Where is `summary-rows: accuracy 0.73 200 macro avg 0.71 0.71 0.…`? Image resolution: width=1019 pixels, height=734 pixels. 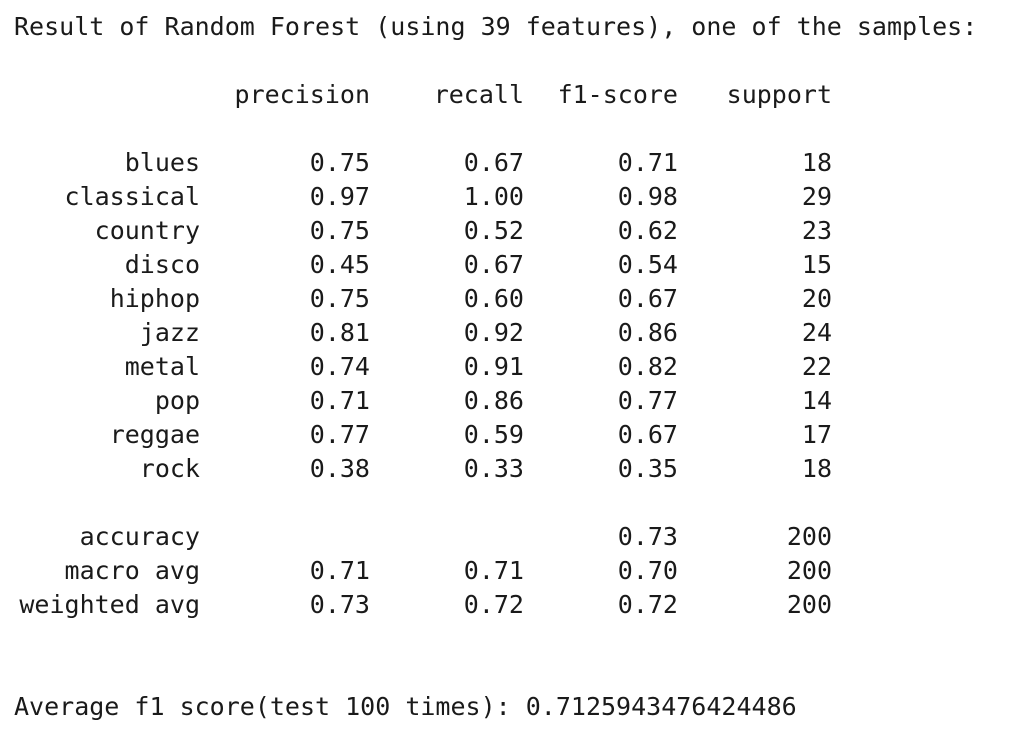 summary-rows: accuracy 0.73 200 macro avg 0.71 0.71 0.… is located at coordinates (514, 571).